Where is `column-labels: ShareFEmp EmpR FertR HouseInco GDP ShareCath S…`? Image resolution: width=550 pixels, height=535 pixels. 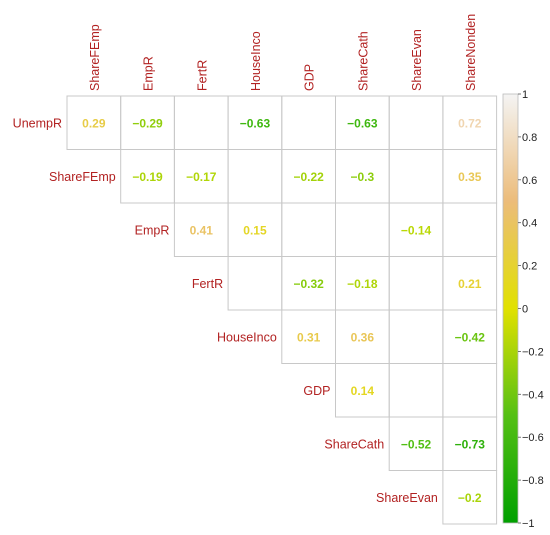 column-labels: ShareFEmp EmpR FertR HouseInco GDP ShareCath S… is located at coordinates (283, 52).